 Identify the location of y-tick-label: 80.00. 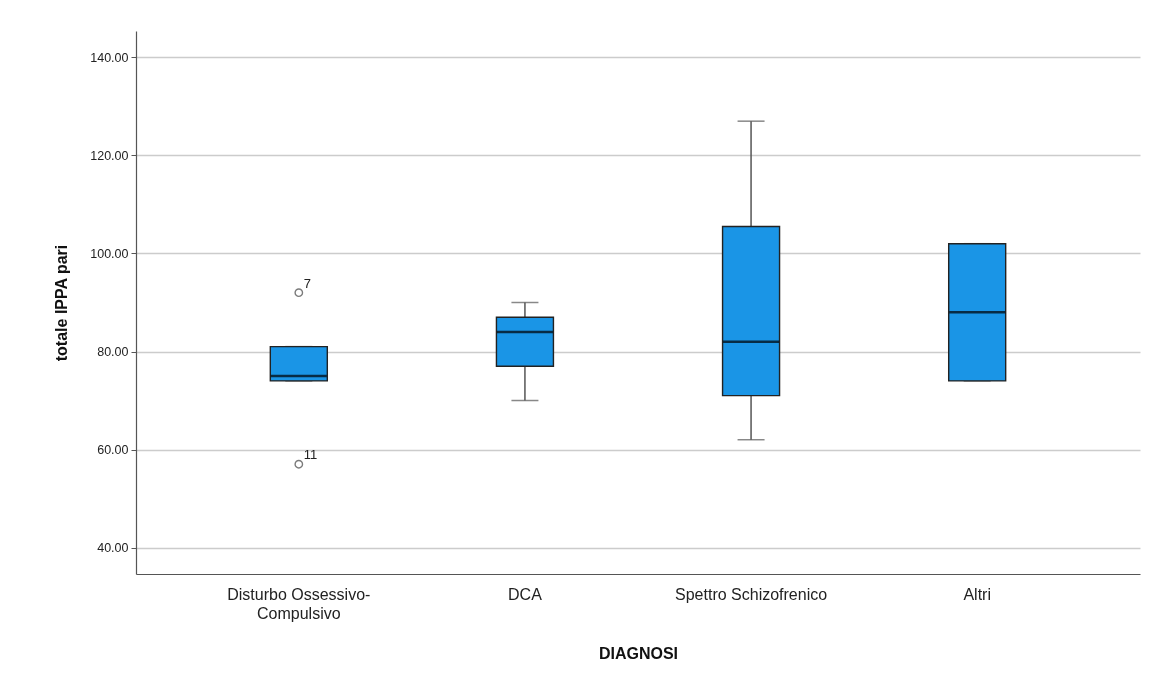
(113, 352).